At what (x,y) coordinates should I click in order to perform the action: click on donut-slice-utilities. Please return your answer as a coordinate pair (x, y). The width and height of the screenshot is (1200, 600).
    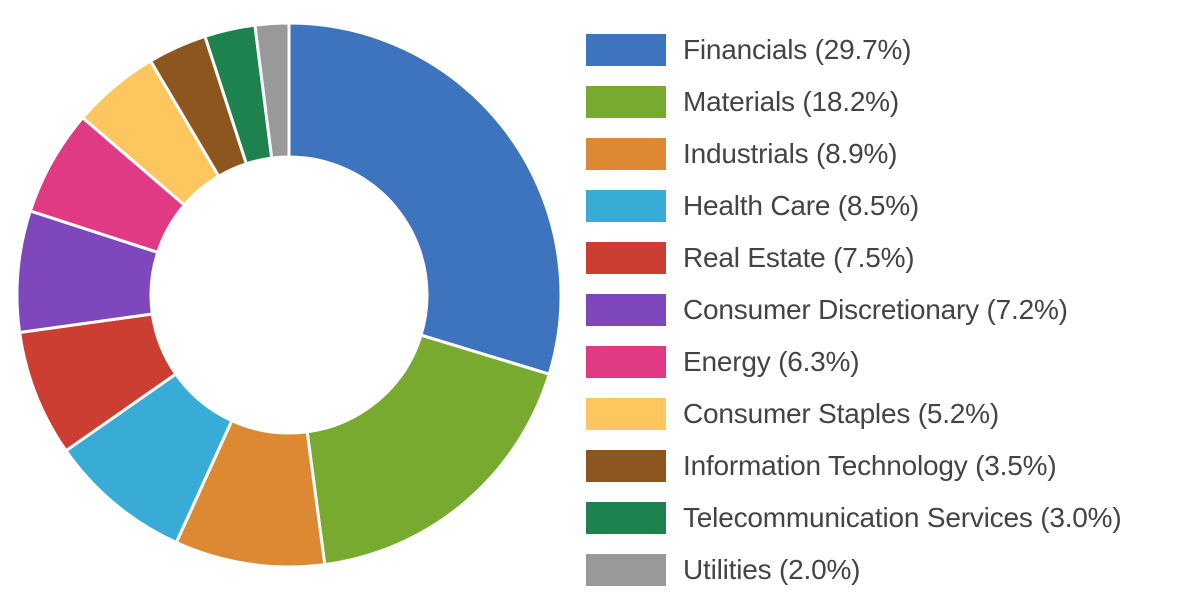
    Looking at the image, I should click on (272, 90).